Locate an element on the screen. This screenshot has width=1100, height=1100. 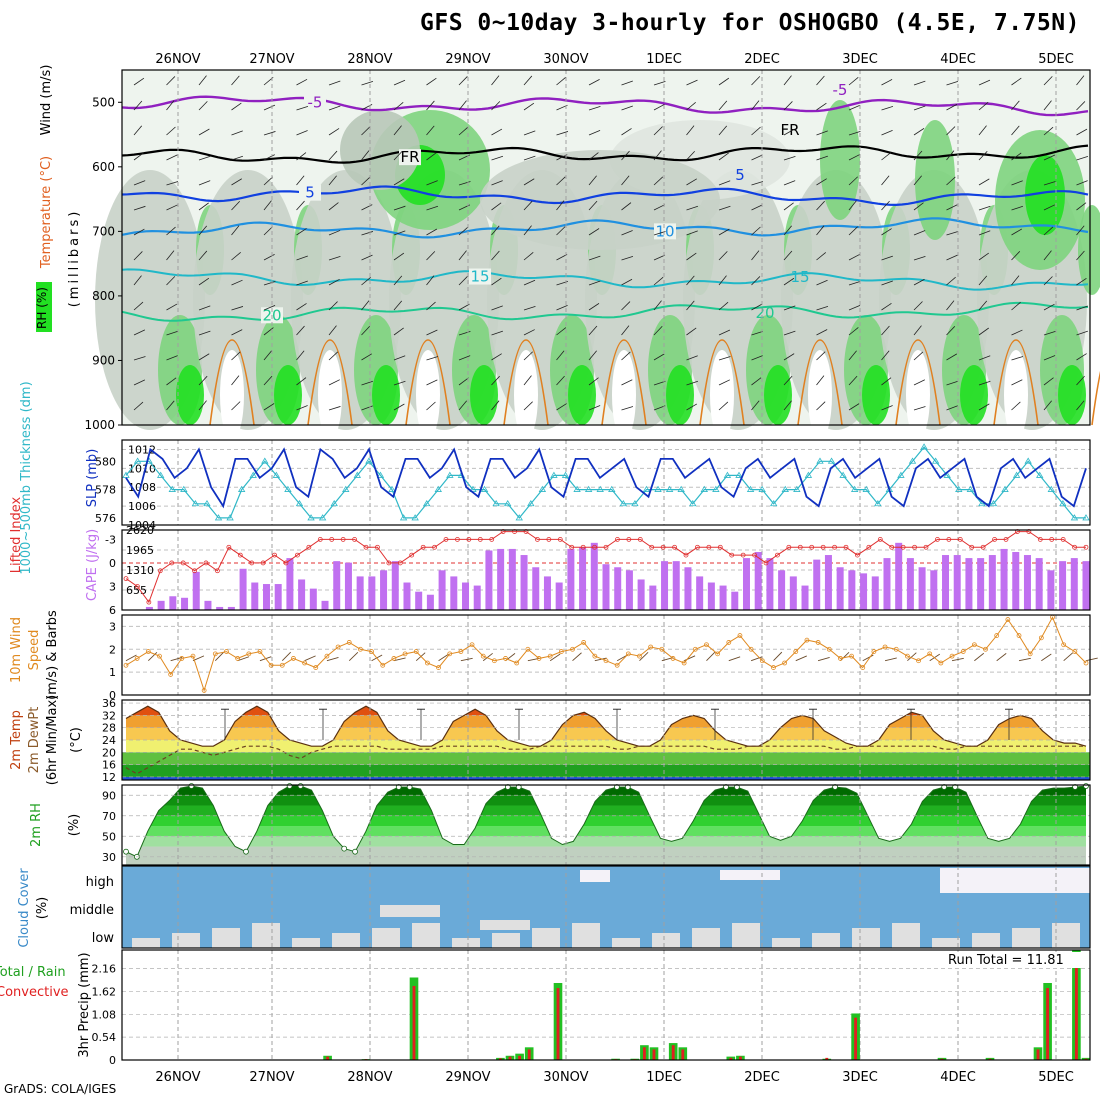
cloud-level-high: high is located at coordinates (100, 882).